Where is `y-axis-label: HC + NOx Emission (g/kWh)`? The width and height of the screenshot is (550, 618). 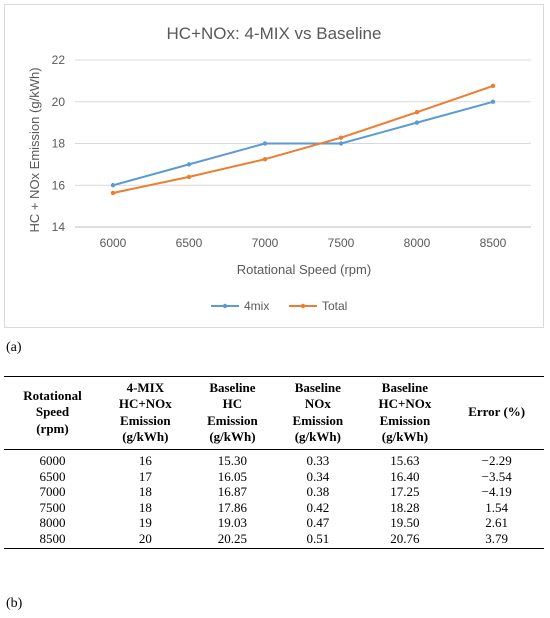 y-axis-label: HC + NOx Emission (g/kWh) is located at coordinates (34, 149).